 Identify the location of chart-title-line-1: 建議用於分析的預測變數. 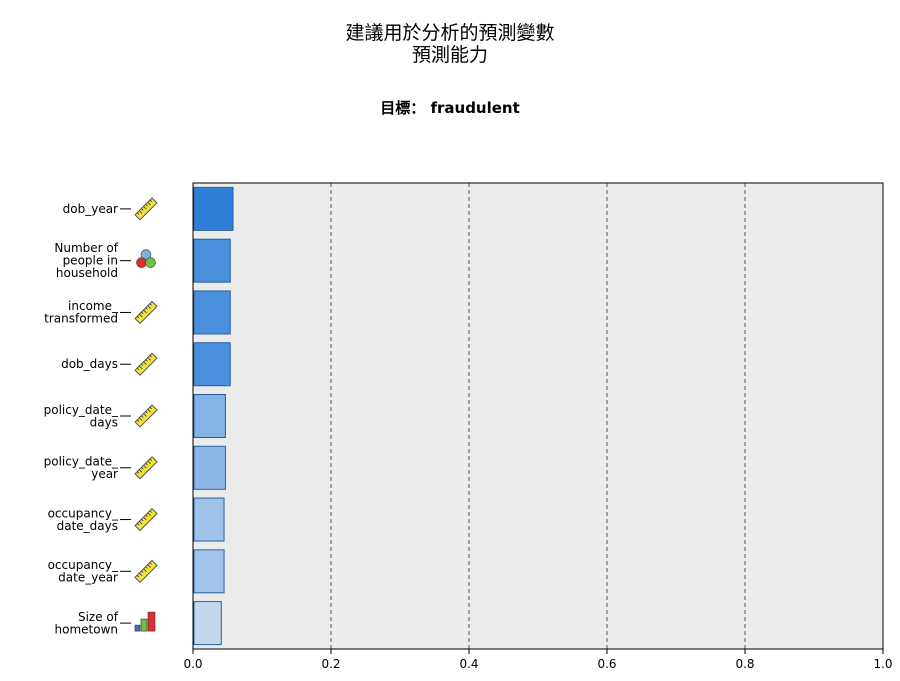
(450, 33).